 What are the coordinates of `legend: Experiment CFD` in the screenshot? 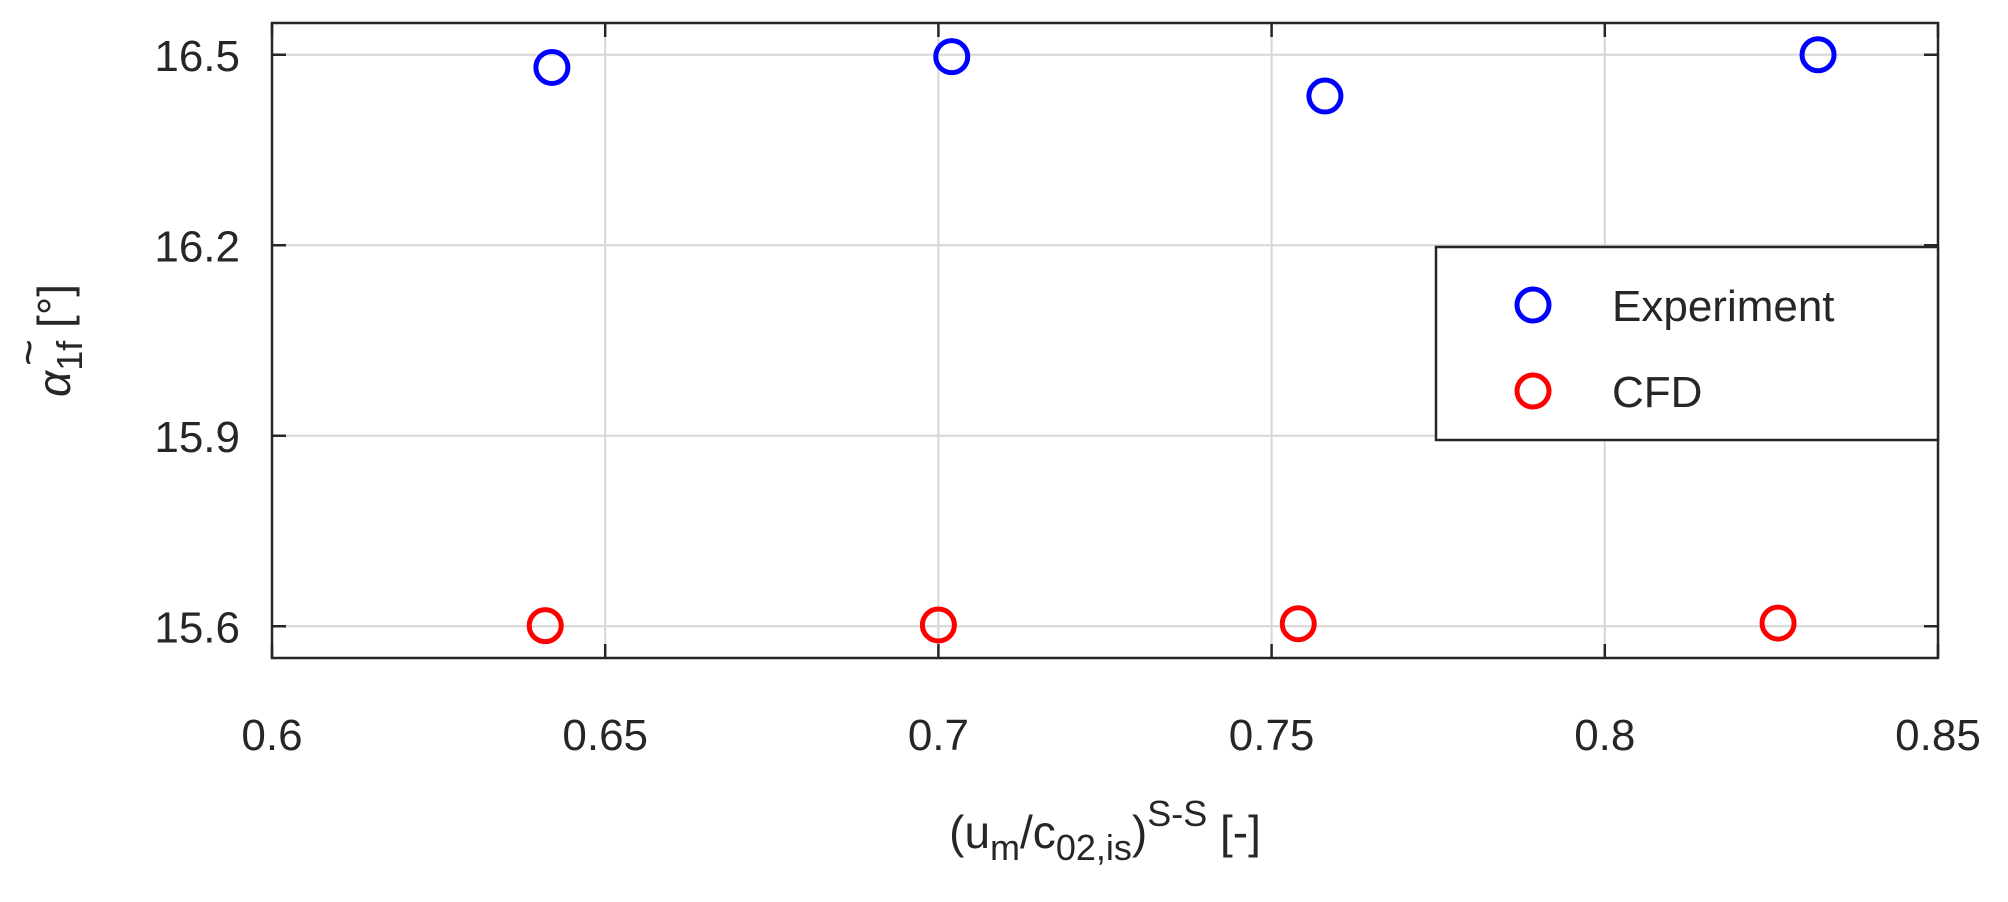 It's located at (1687, 343).